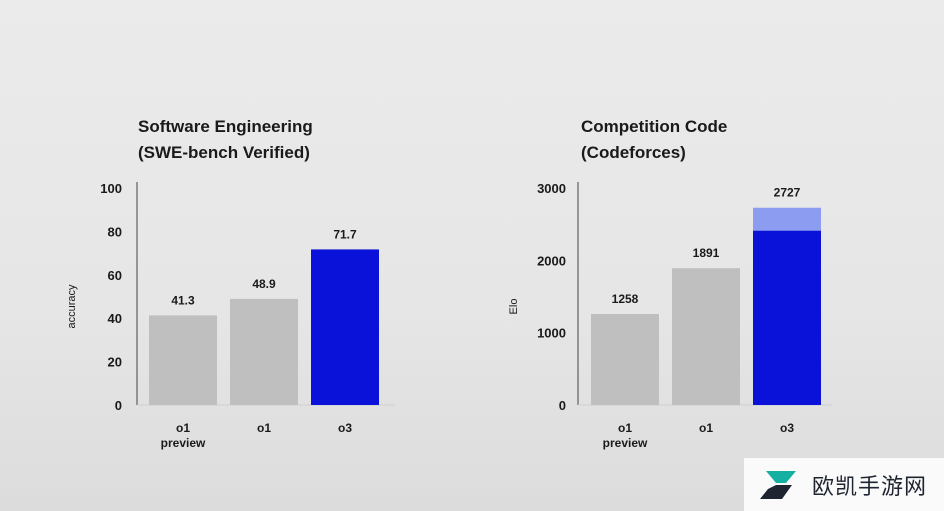 This screenshot has height=511, width=944. What do you see at coordinates (551, 188) in the screenshot?
I see `y-tick-label: 3000` at bounding box center [551, 188].